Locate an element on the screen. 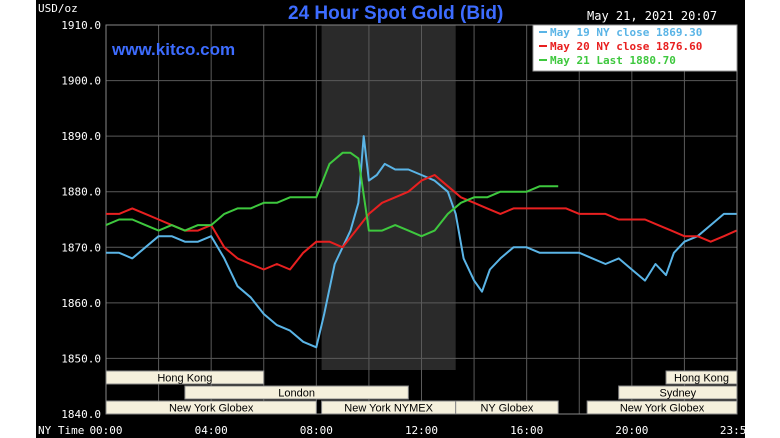  x-tick-label: 12:00 is located at coordinates (421, 430).